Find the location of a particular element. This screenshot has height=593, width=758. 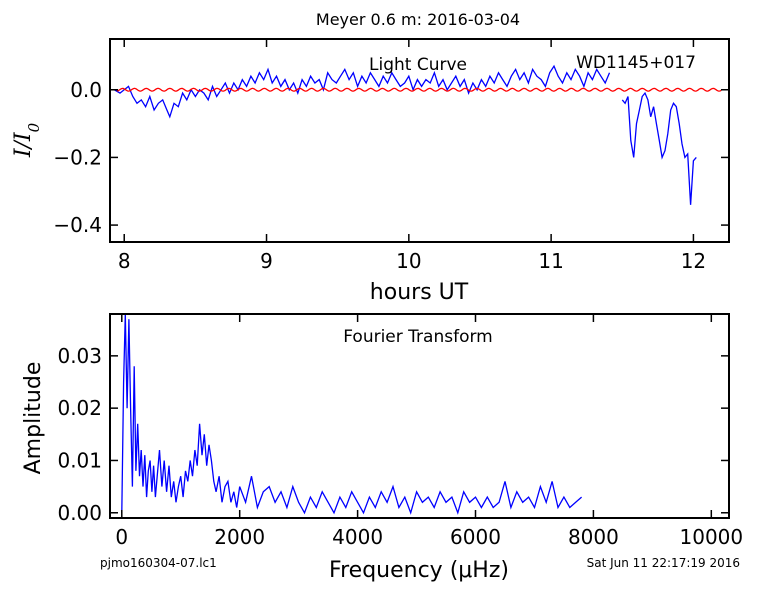

ft-xtick-label-0: 0 is located at coordinates (121, 537).